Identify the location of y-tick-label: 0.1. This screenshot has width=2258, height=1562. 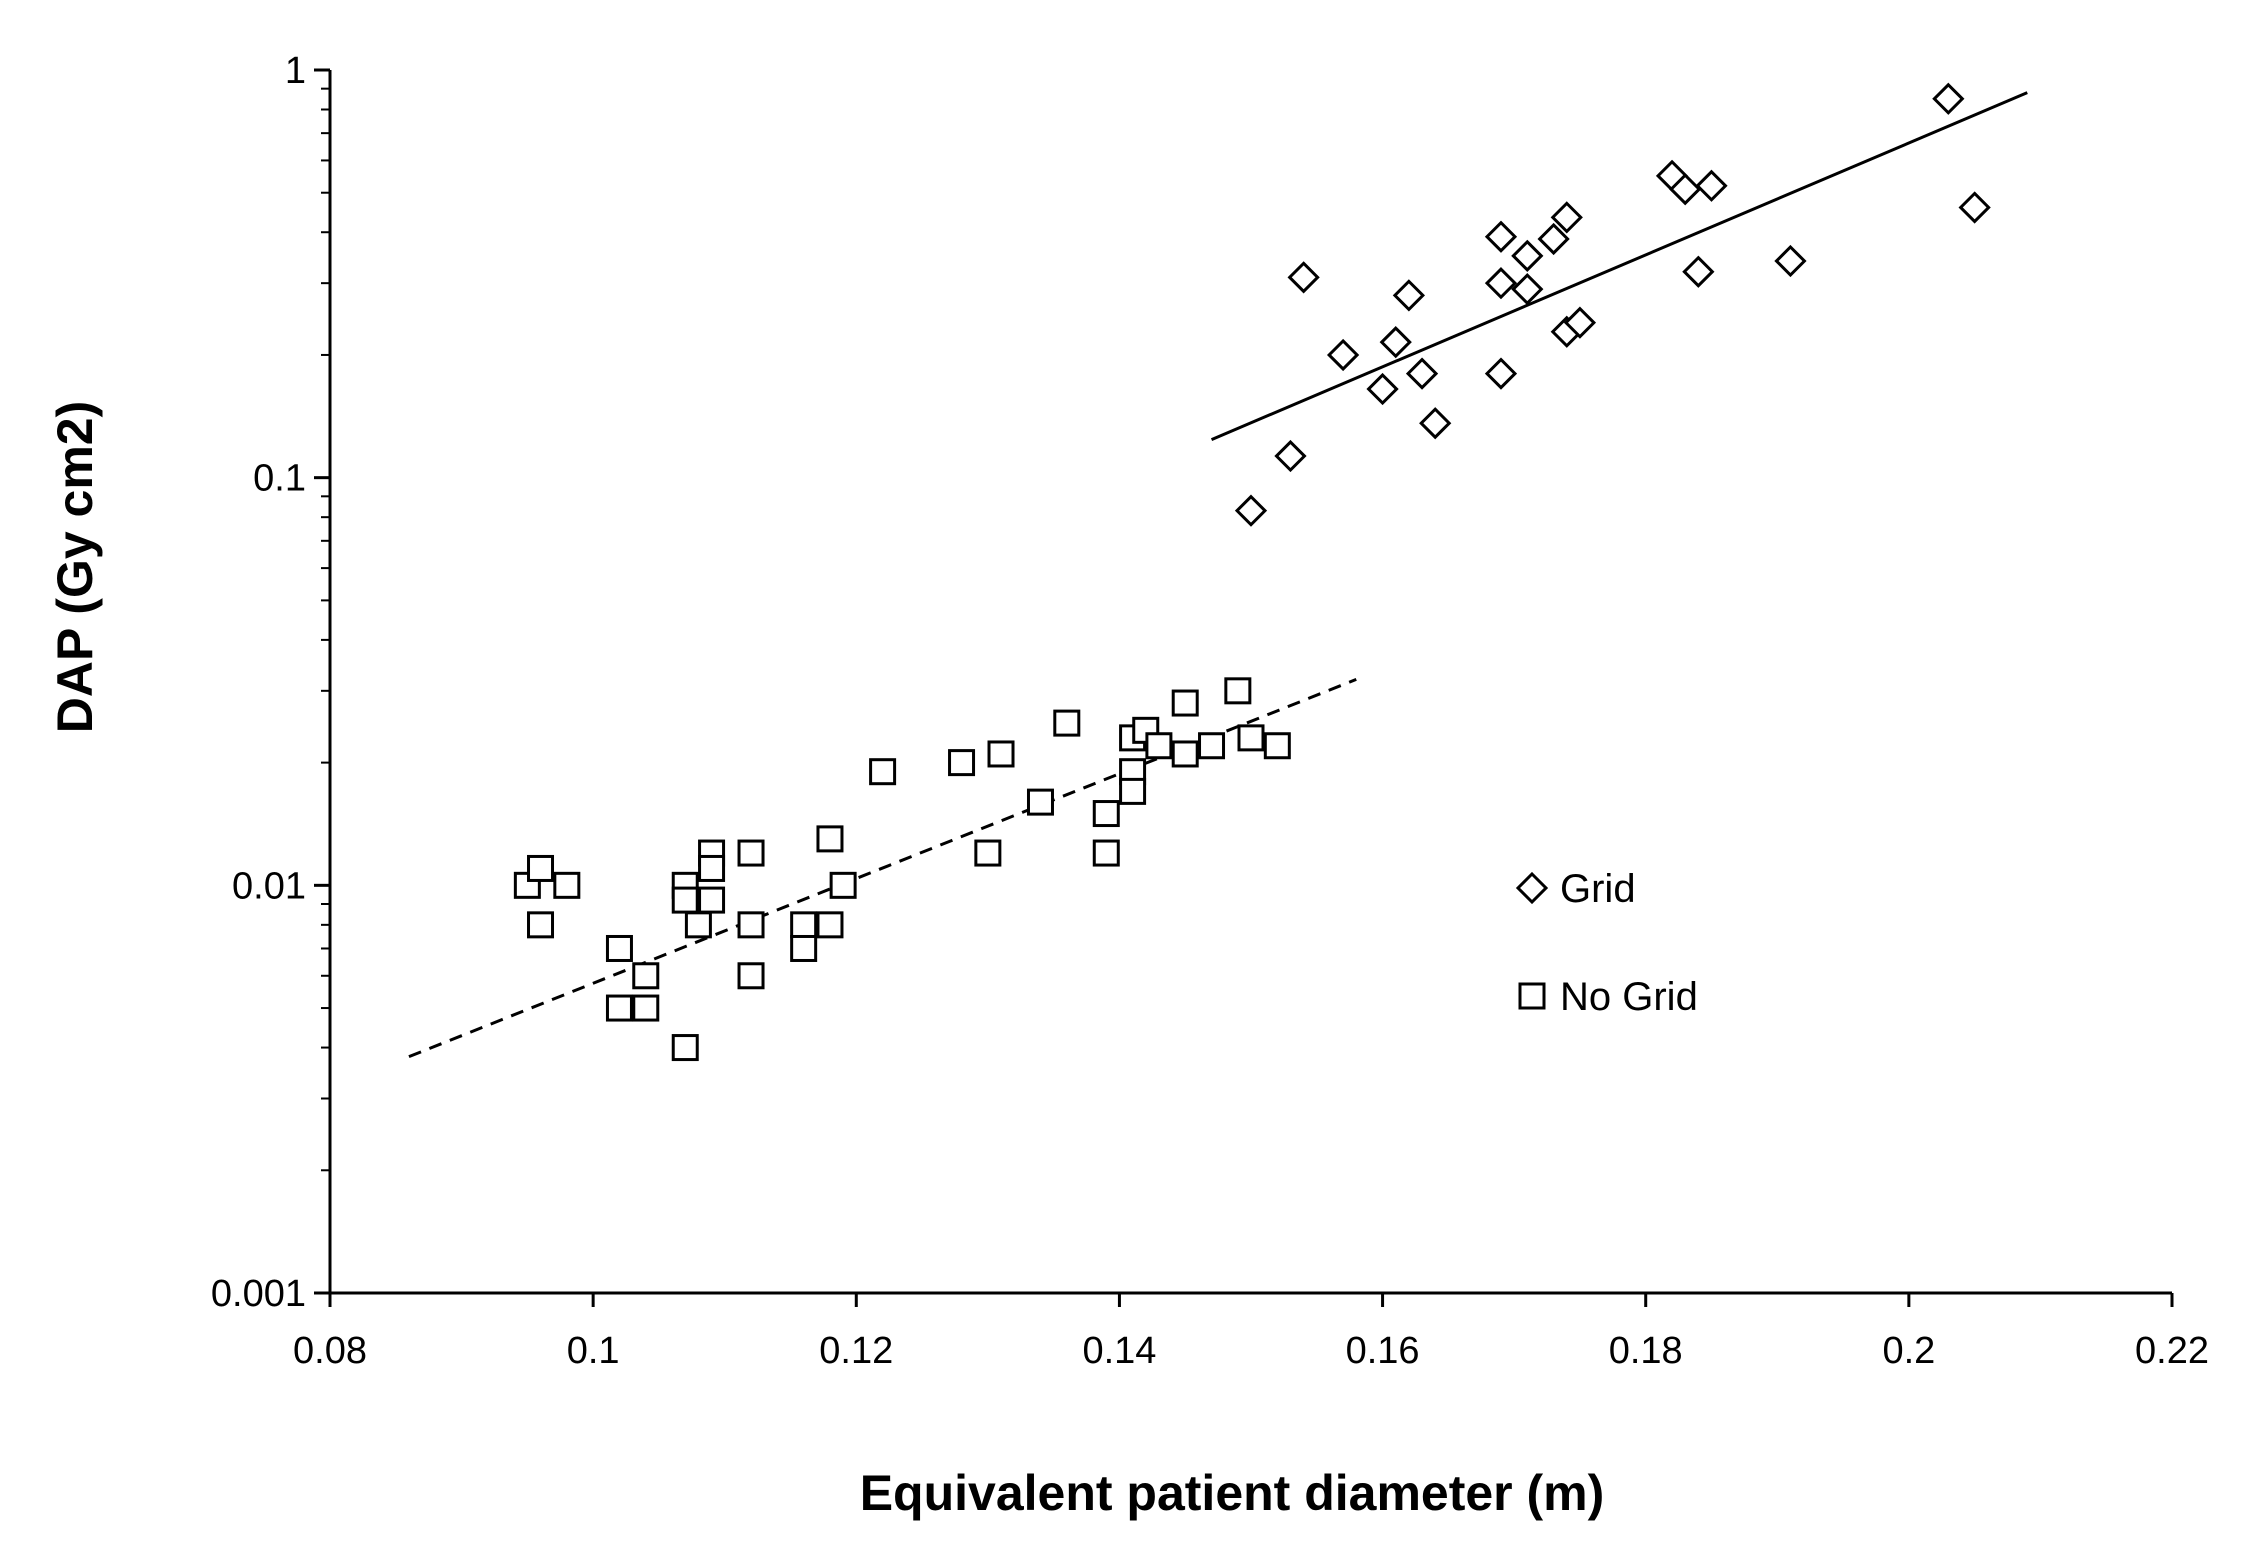
(279, 479).